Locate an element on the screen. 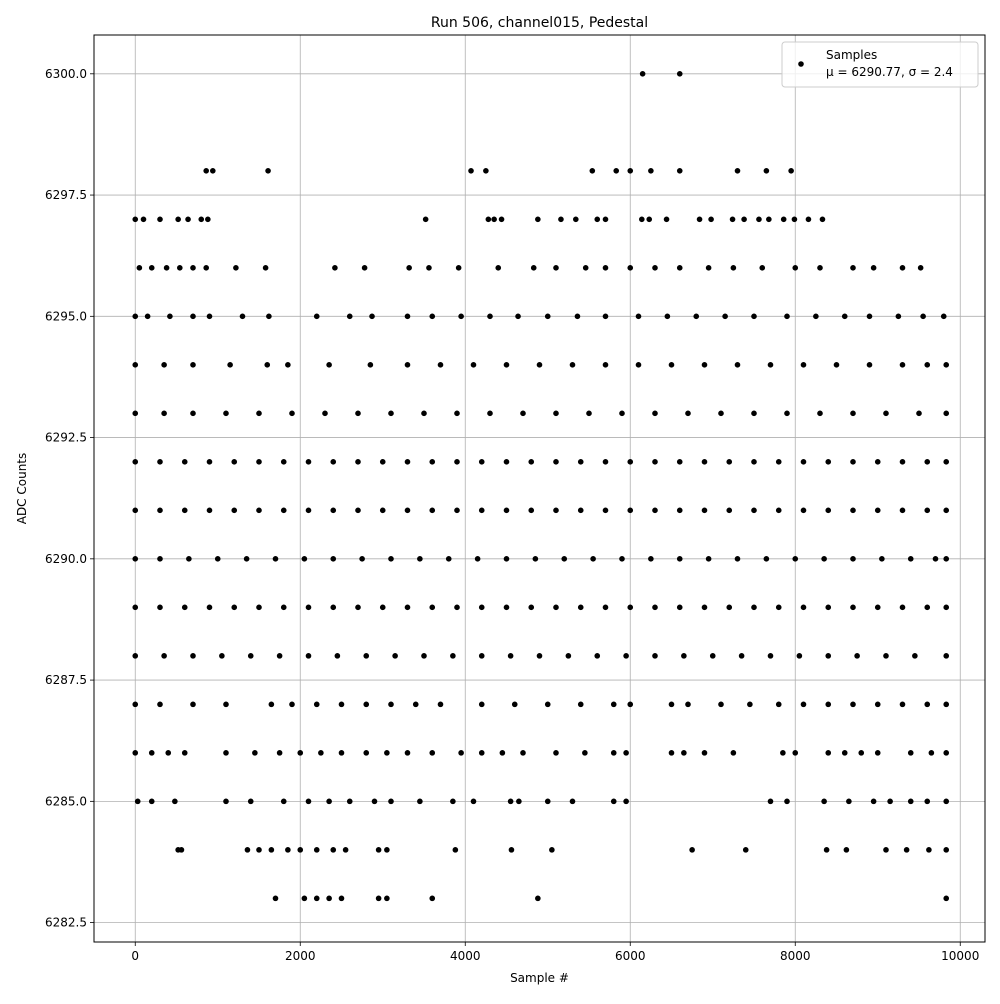  x-tick-label: 6000 is located at coordinates (630, 956).